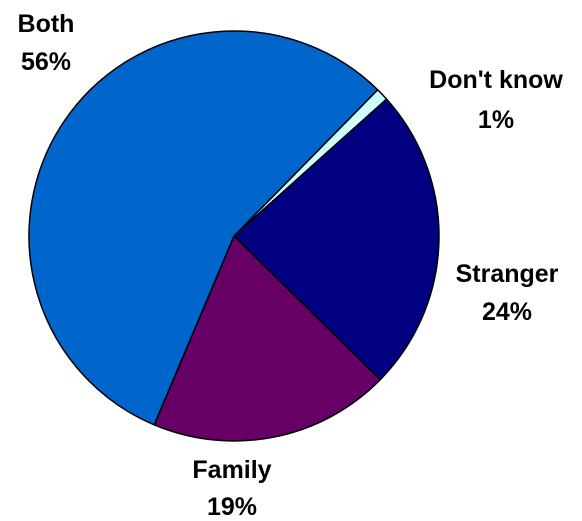  What do you see at coordinates (231, 470) in the screenshot?
I see `slice-label-family-name: Family` at bounding box center [231, 470].